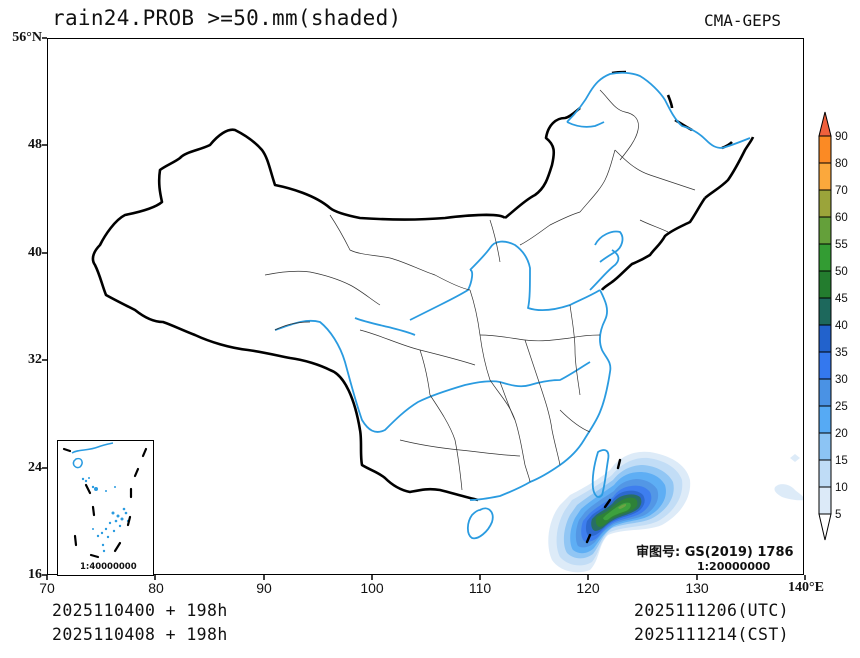 This screenshot has height=658, width=860. What do you see at coordinates (806, 587) in the screenshot?
I see `x-tick-140: 140°E` at bounding box center [806, 587].